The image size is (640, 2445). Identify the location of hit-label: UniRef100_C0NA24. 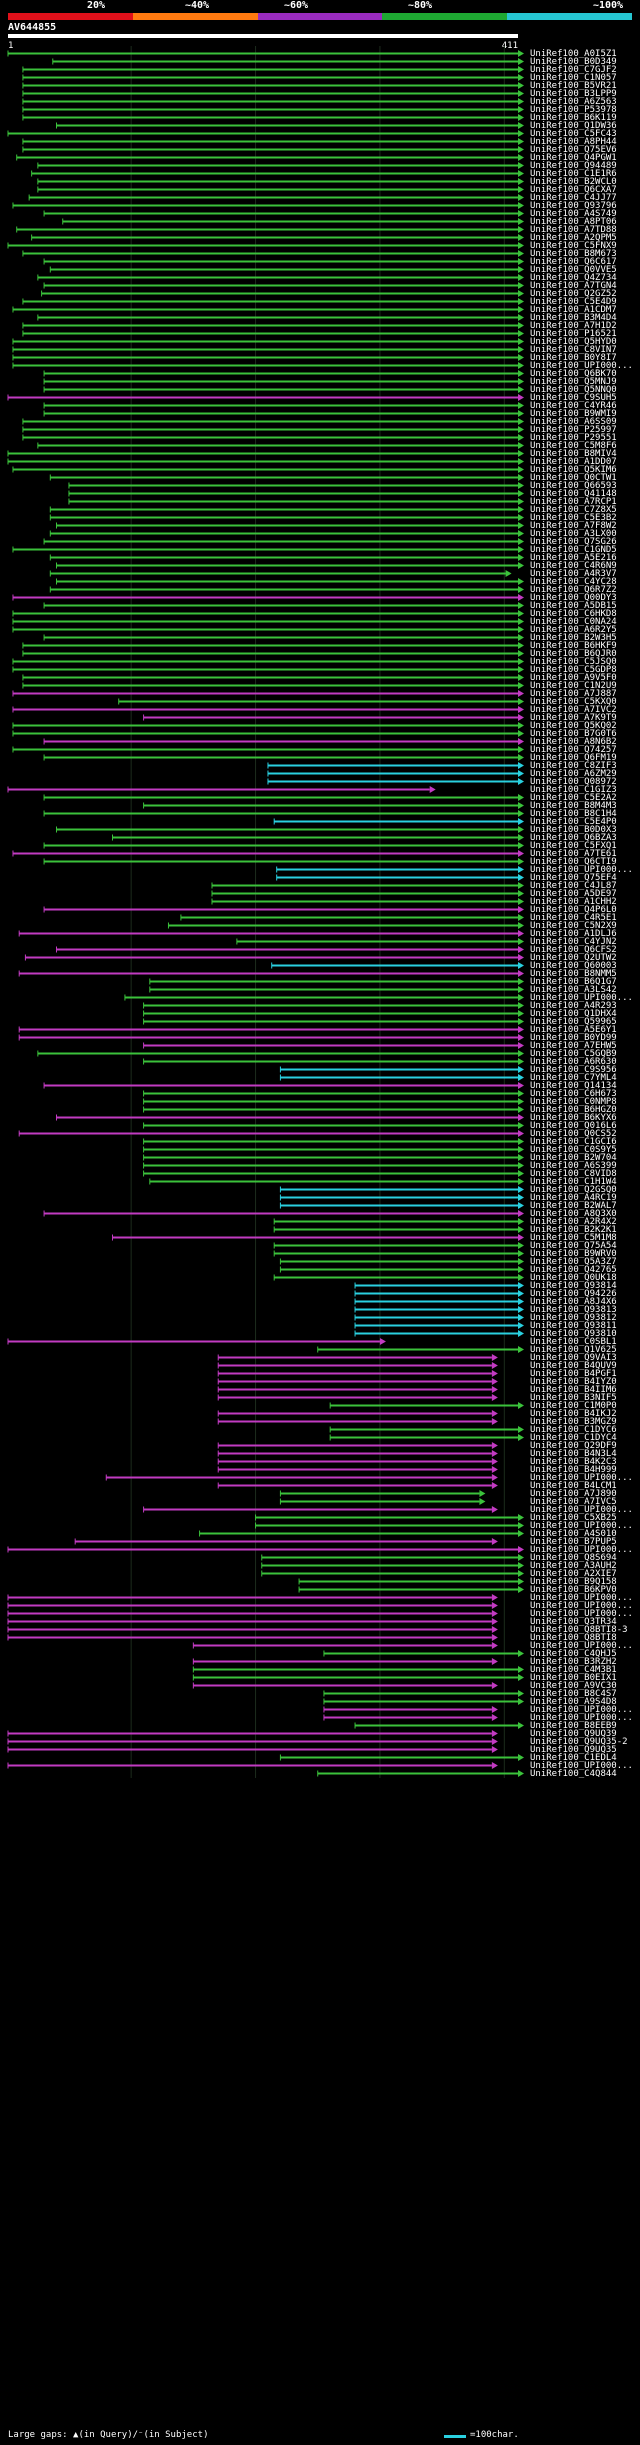
(573, 622).